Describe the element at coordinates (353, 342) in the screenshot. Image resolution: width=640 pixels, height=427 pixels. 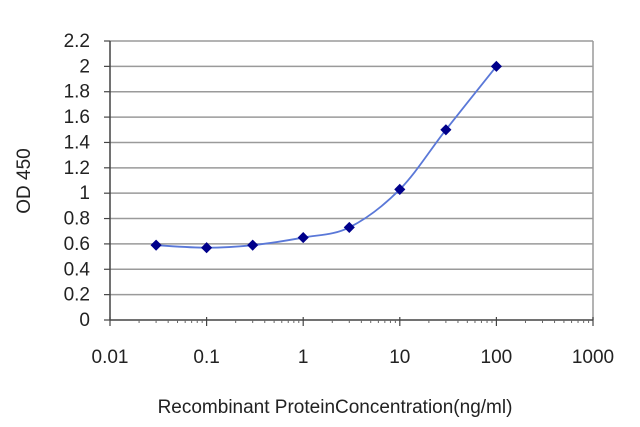
I see `x-axis: 0.01 0.1 1 10 100 1000` at that location.